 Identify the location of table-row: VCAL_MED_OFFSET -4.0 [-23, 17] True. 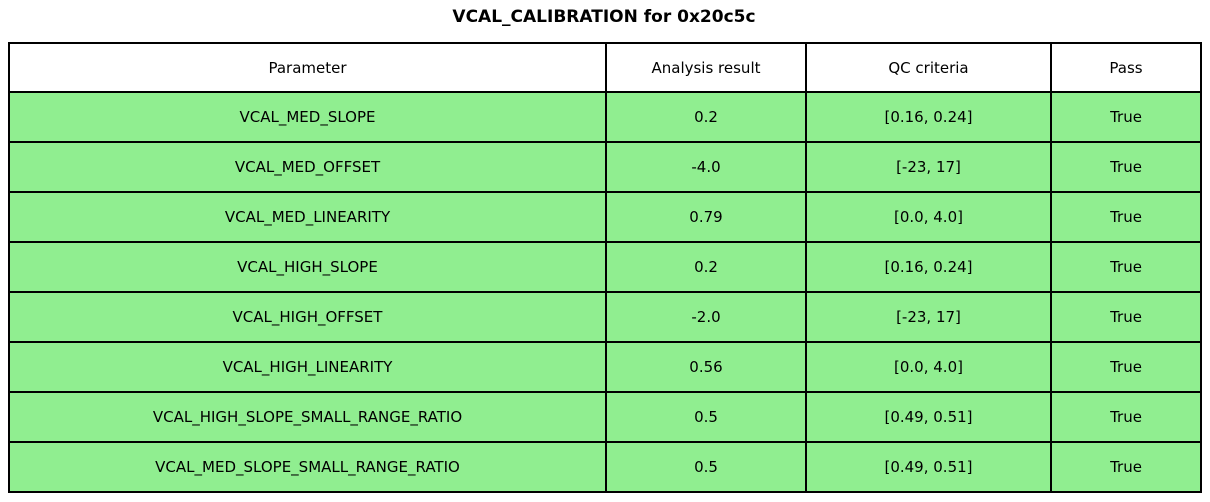
(605, 167).